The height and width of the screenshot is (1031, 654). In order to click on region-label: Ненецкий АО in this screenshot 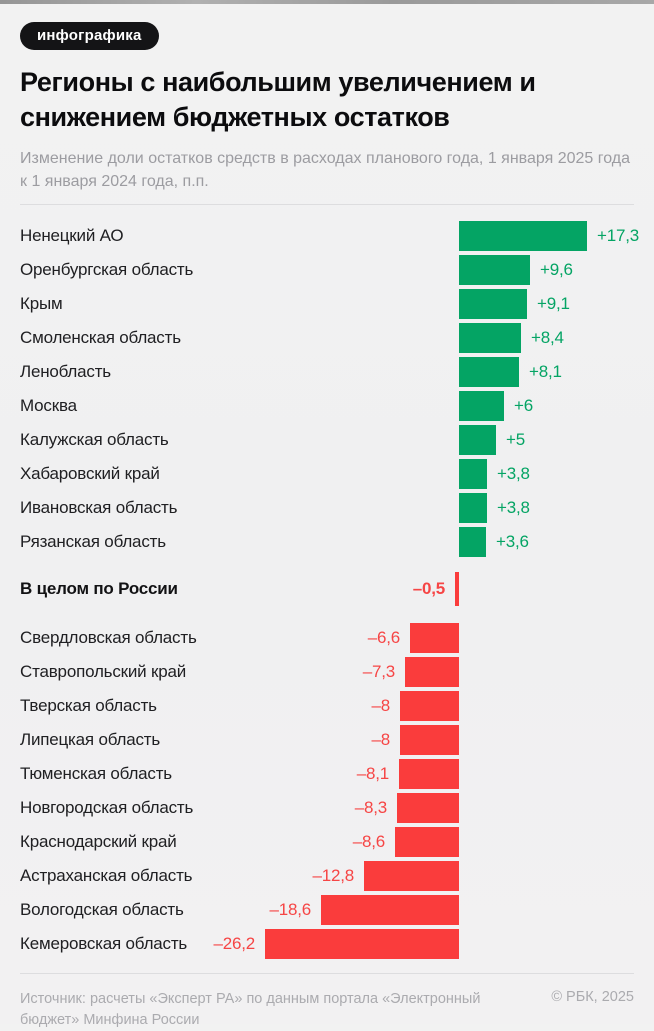, I will do `click(72, 235)`.